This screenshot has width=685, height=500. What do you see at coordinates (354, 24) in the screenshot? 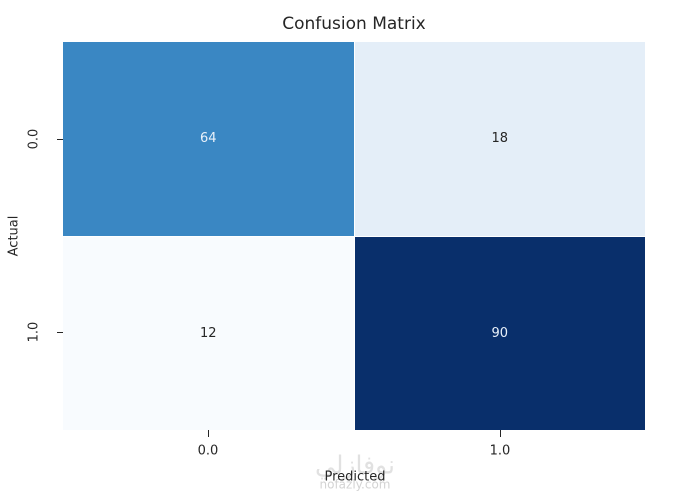
I see `chart-title: Confusion Matrix` at bounding box center [354, 24].